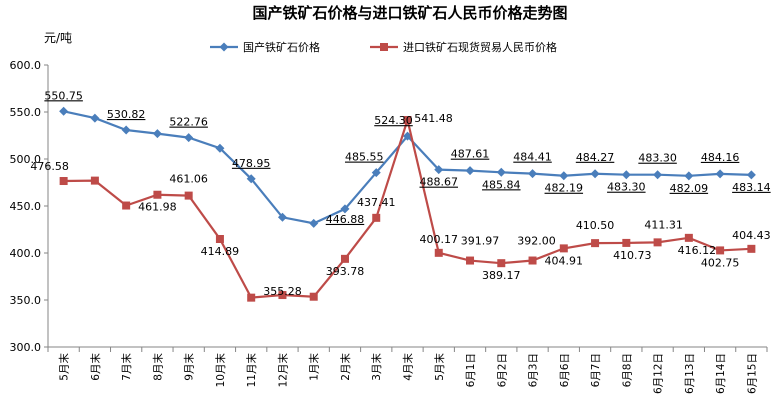 The width and height of the screenshot is (776, 417). What do you see at coordinates (480, 241) in the screenshot?
I see `data-label: 391.97` at bounding box center [480, 241].